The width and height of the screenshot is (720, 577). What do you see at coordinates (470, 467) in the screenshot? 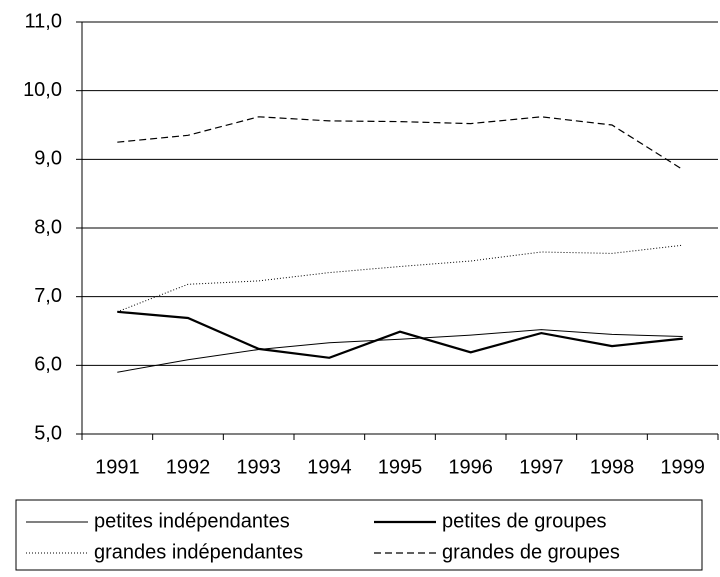
I see `x-tick-label: 1996` at bounding box center [470, 467].